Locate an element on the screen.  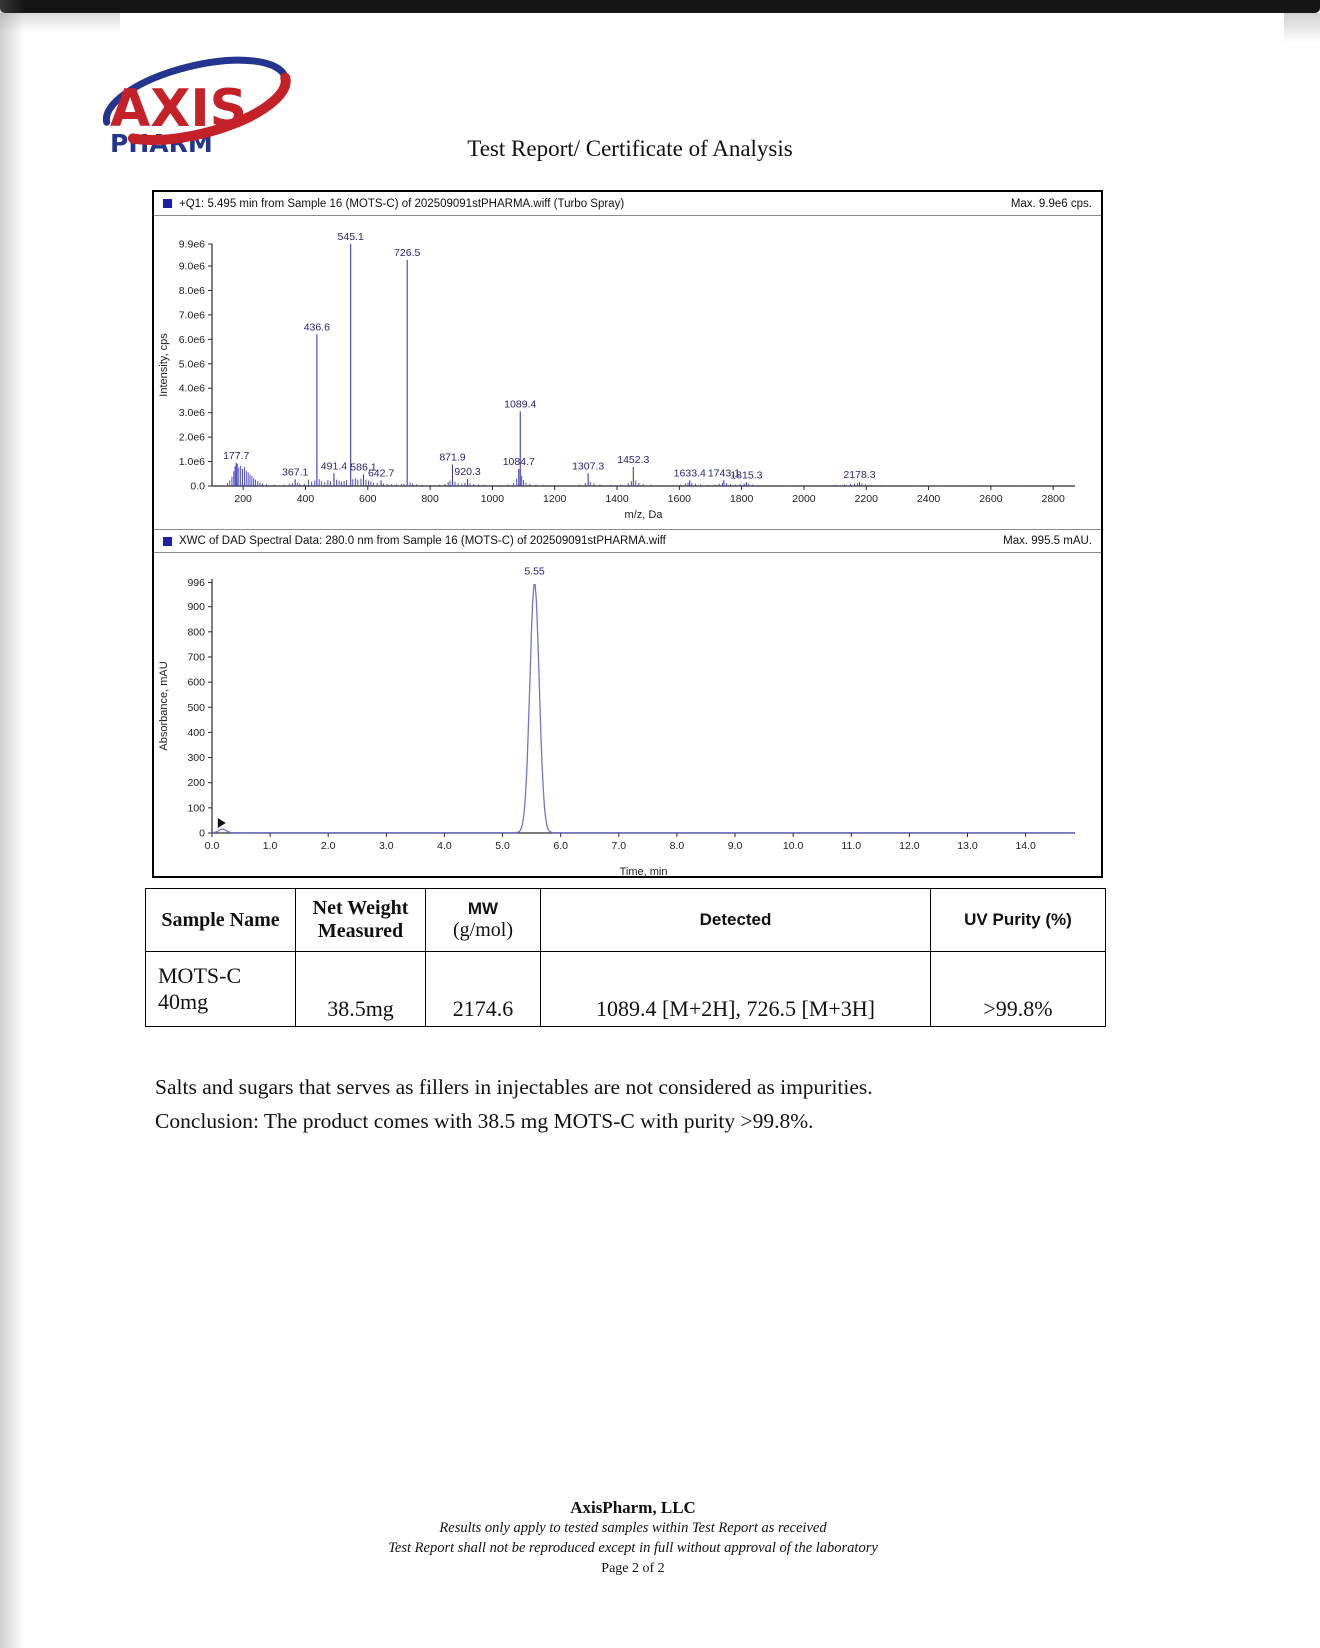
x-tick-label: 1000 is located at coordinates (493, 499).